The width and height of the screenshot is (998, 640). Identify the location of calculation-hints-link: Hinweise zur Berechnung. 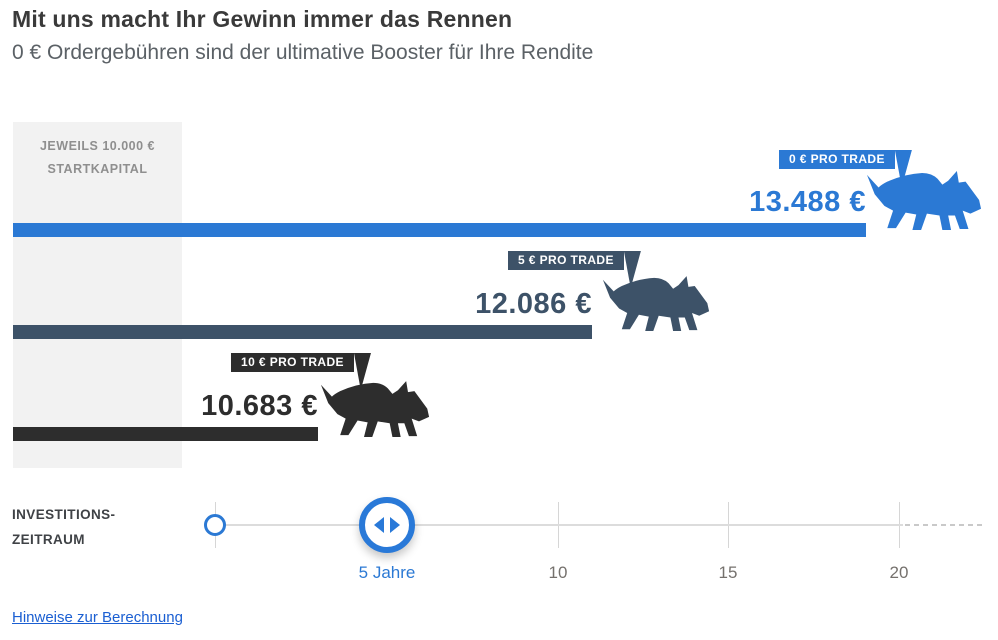
(97, 617).